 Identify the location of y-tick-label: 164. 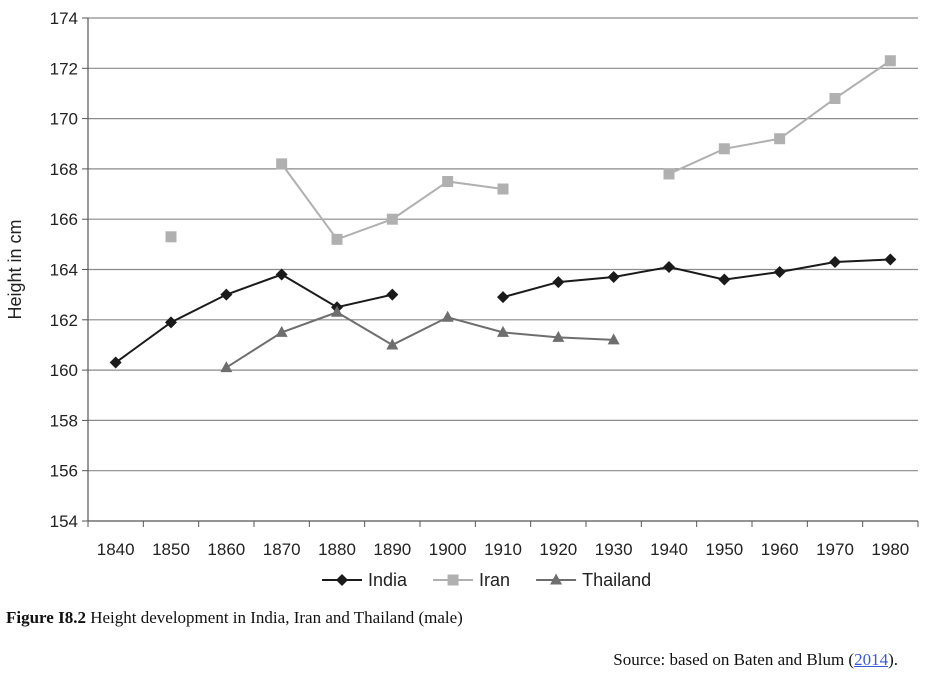
(64, 270).